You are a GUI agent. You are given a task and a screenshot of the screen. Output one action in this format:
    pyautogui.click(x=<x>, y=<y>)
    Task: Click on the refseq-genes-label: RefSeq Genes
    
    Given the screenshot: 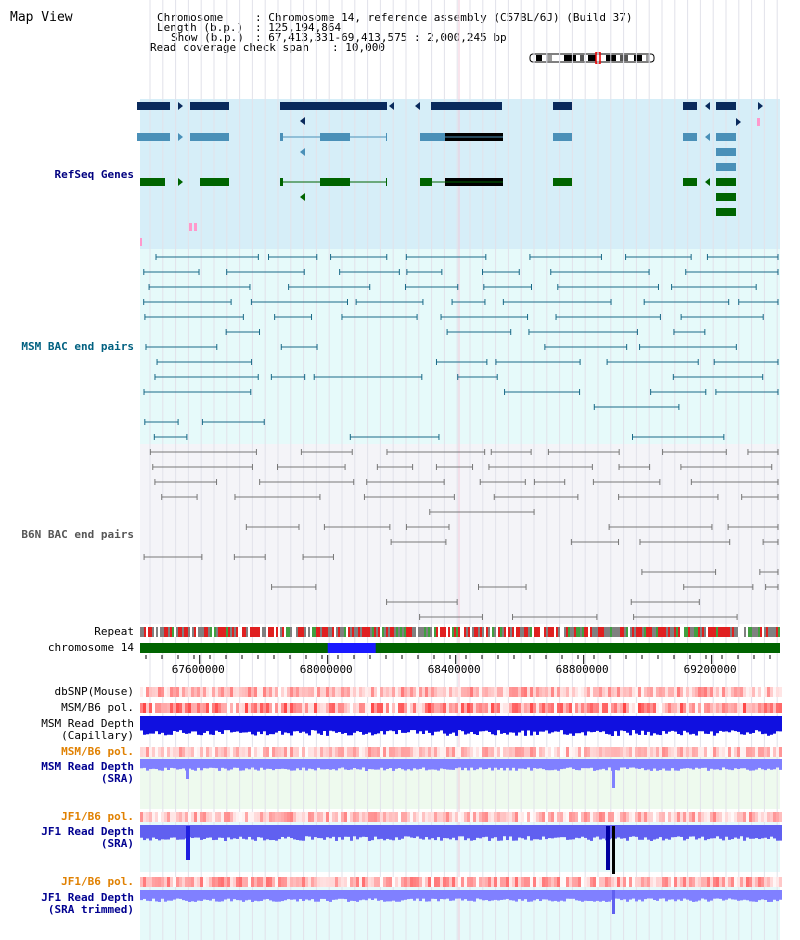 What is the action you would take?
    pyautogui.click(x=94, y=174)
    